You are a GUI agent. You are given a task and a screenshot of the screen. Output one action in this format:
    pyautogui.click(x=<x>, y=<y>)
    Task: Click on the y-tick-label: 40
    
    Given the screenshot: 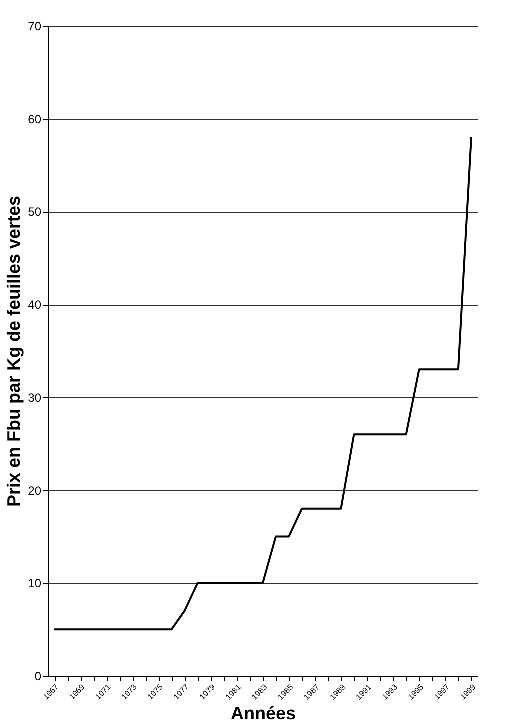 What is the action you would take?
    pyautogui.click(x=35, y=305)
    